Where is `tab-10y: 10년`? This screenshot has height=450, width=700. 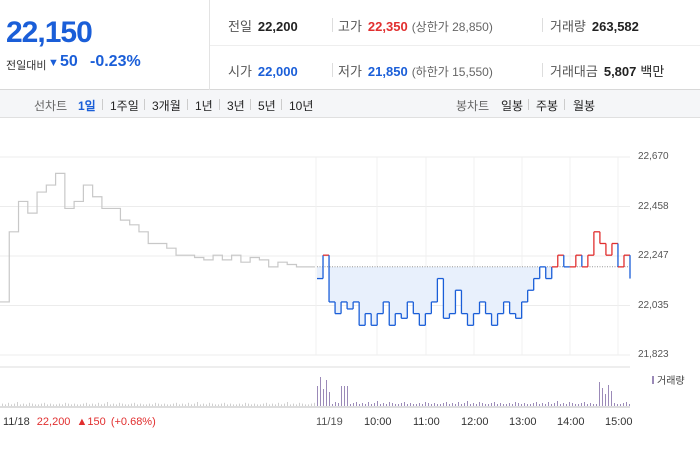
tab-10y: 10년 is located at coordinates (301, 106).